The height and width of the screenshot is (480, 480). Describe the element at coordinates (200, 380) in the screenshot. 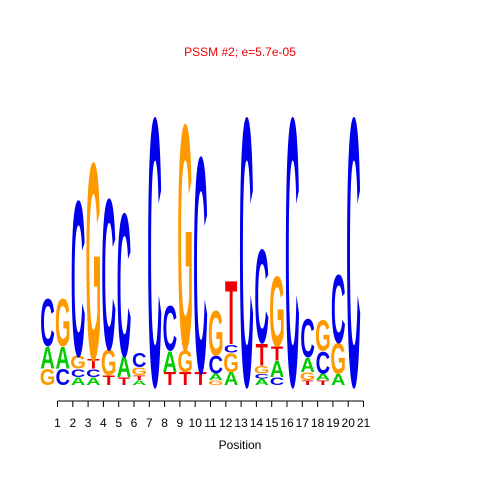

I see `logo-letter-T-pos-11: T` at that location.